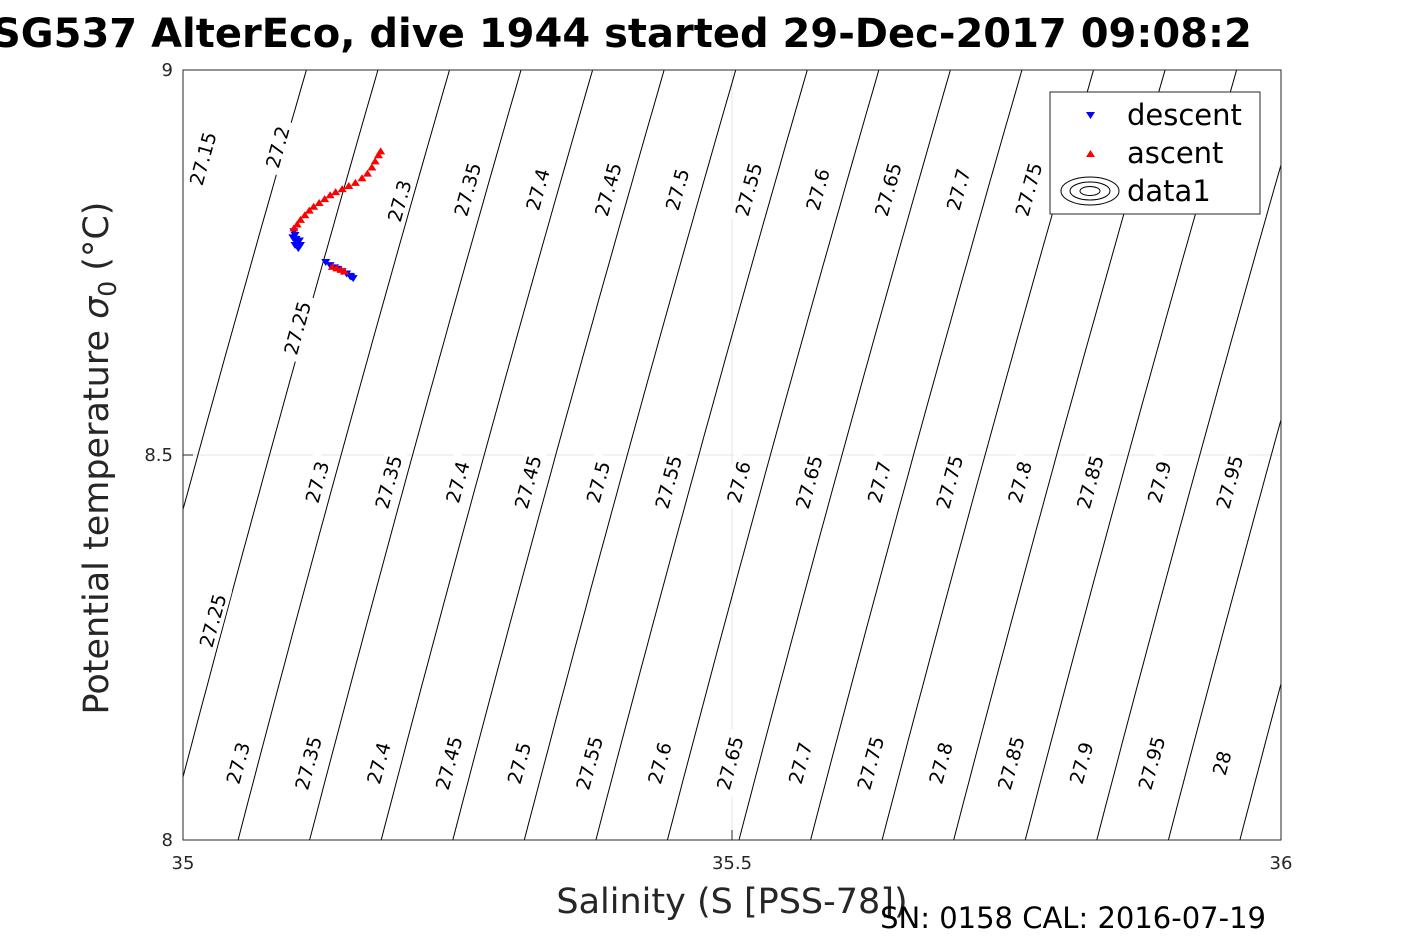  What do you see at coordinates (97, 522) in the screenshot?
I see `y-axis-label-text: Potential temperature` at bounding box center [97, 522].